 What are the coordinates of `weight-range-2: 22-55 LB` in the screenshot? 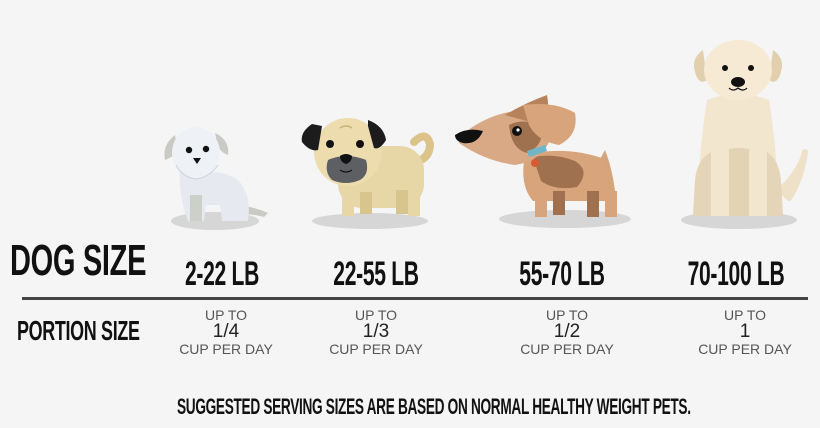 It's located at (376, 274).